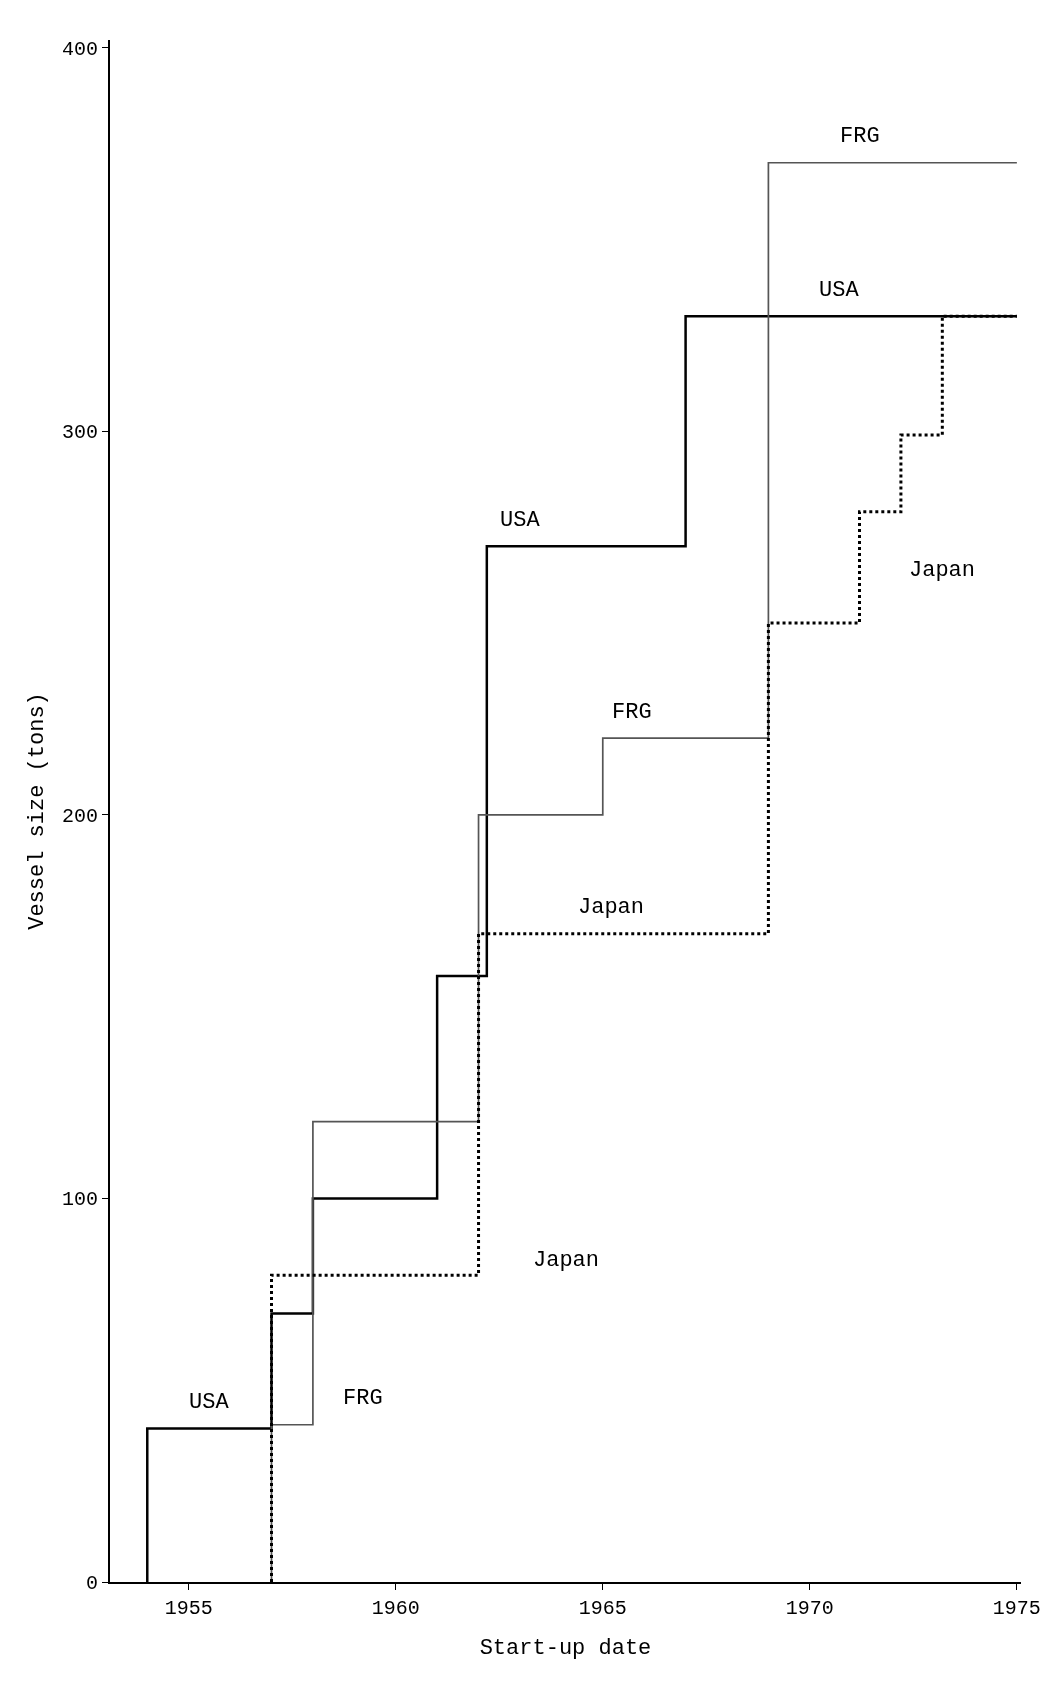 The image size is (1061, 1692). What do you see at coordinates (395, 1608) in the screenshot?
I see `x-tick-label: 1960` at bounding box center [395, 1608].